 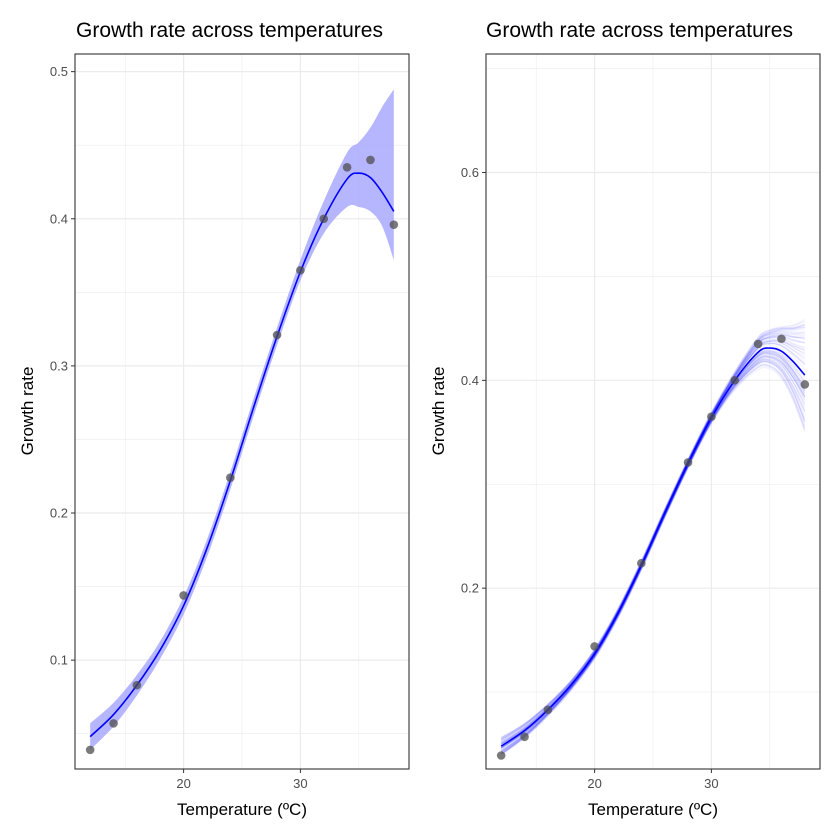 What do you see at coordinates (653, 780) in the screenshot?
I see `chart-right-x-ticks: 20 30` at bounding box center [653, 780].